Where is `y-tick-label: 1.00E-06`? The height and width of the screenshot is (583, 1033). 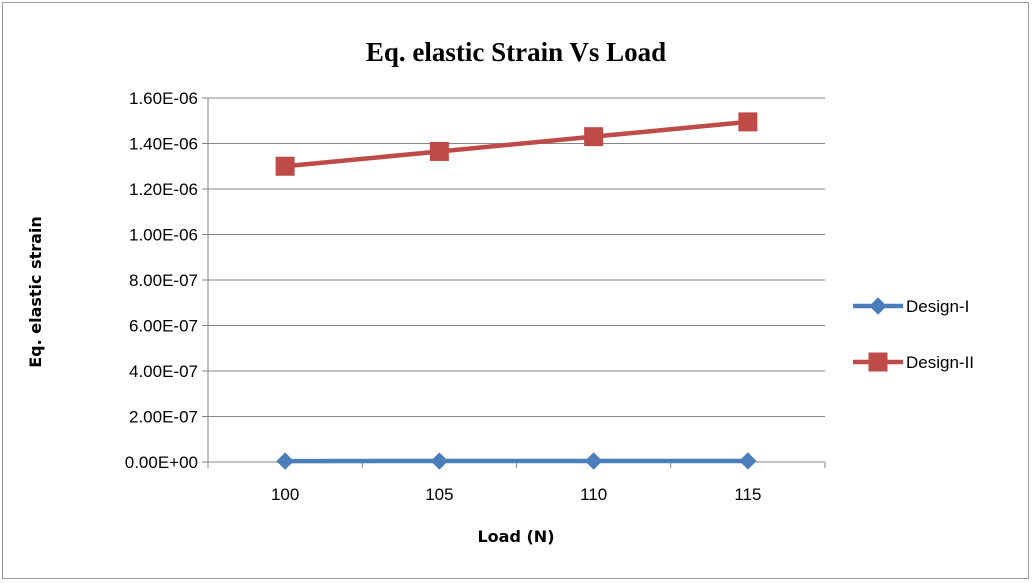 y-tick-label: 1.00E-06 is located at coordinates (163, 235).